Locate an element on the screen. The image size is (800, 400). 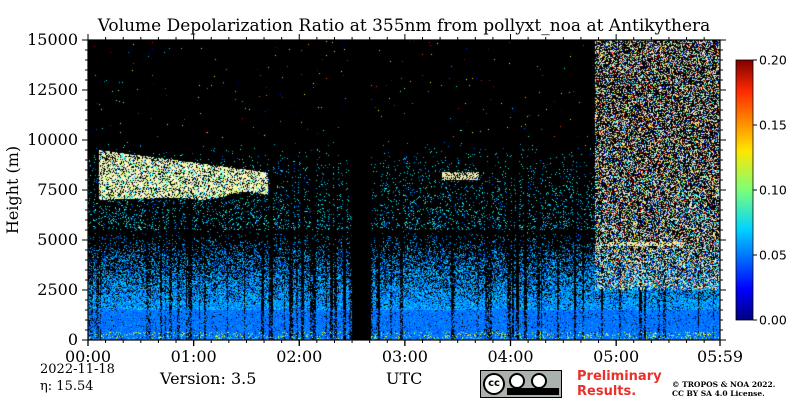
colorbar-tick-label: 0.10 is located at coordinates (773, 190).